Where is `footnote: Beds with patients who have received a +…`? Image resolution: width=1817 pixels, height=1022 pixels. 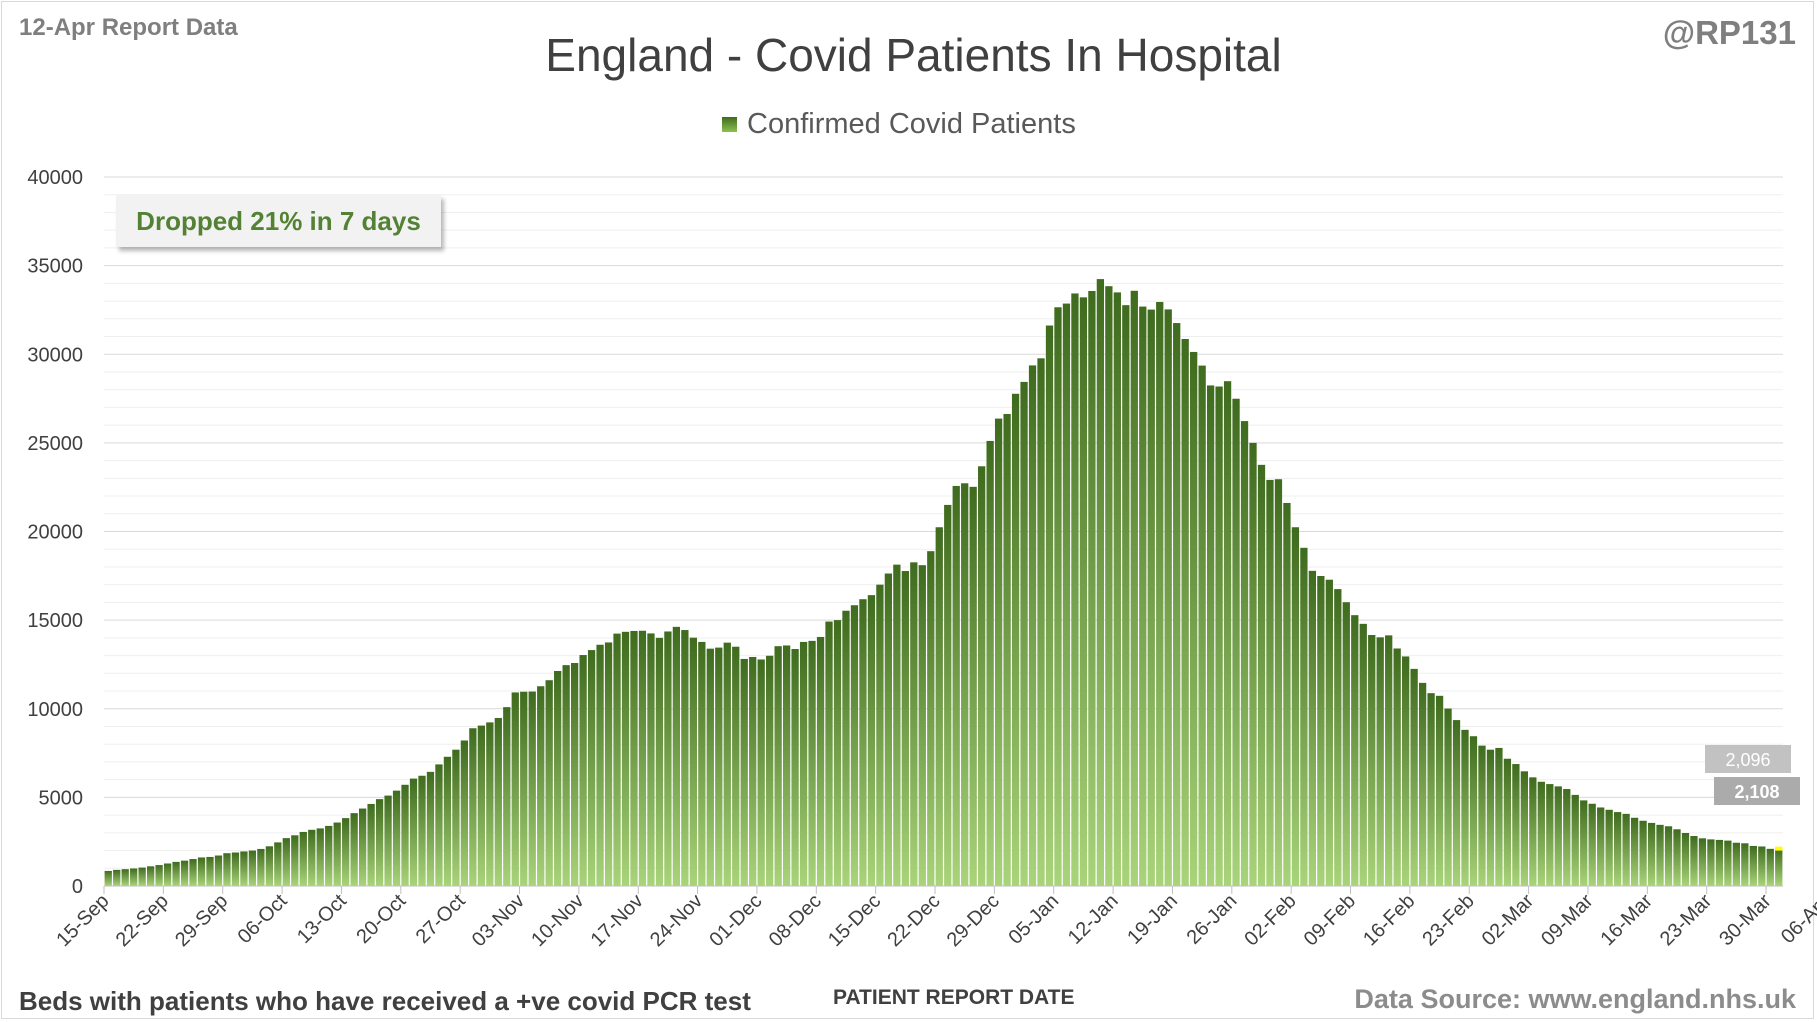 footnote: Beds with patients who have received a +… is located at coordinates (385, 1001).